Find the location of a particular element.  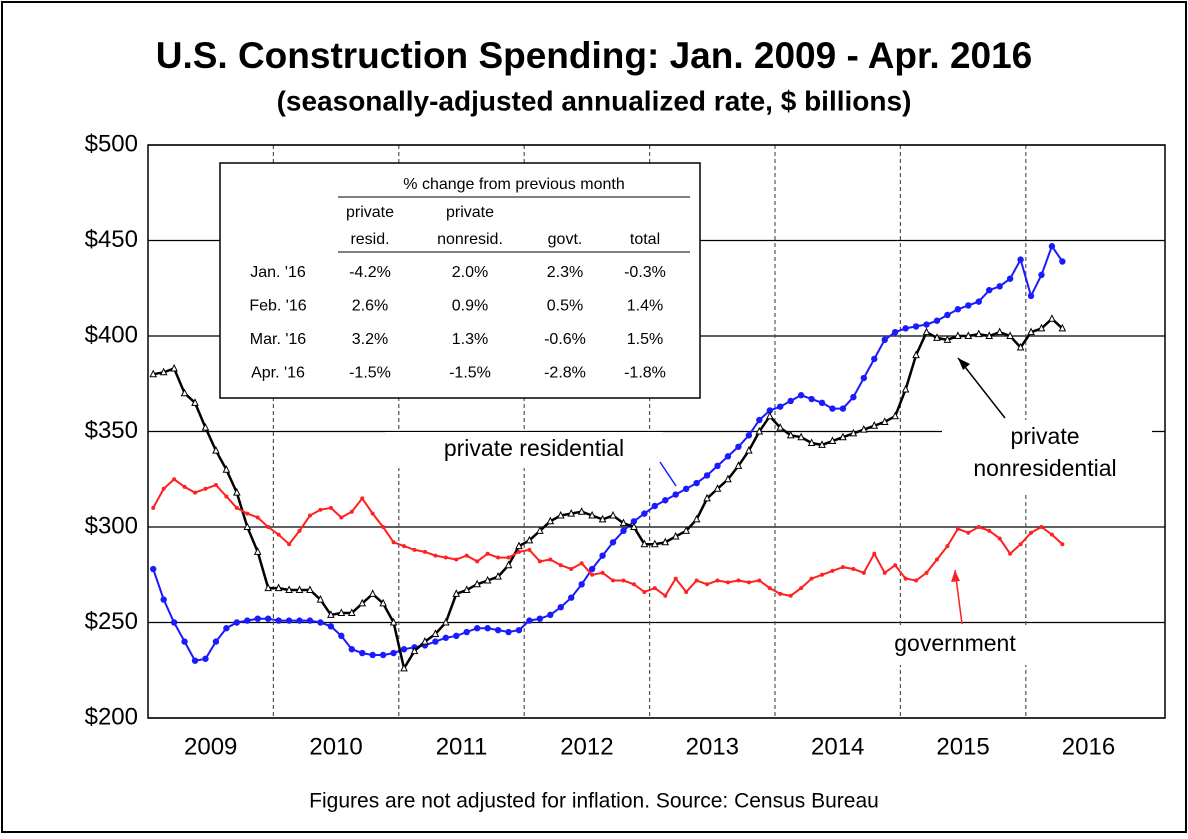

annotation: government is located at coordinates (955, 643).